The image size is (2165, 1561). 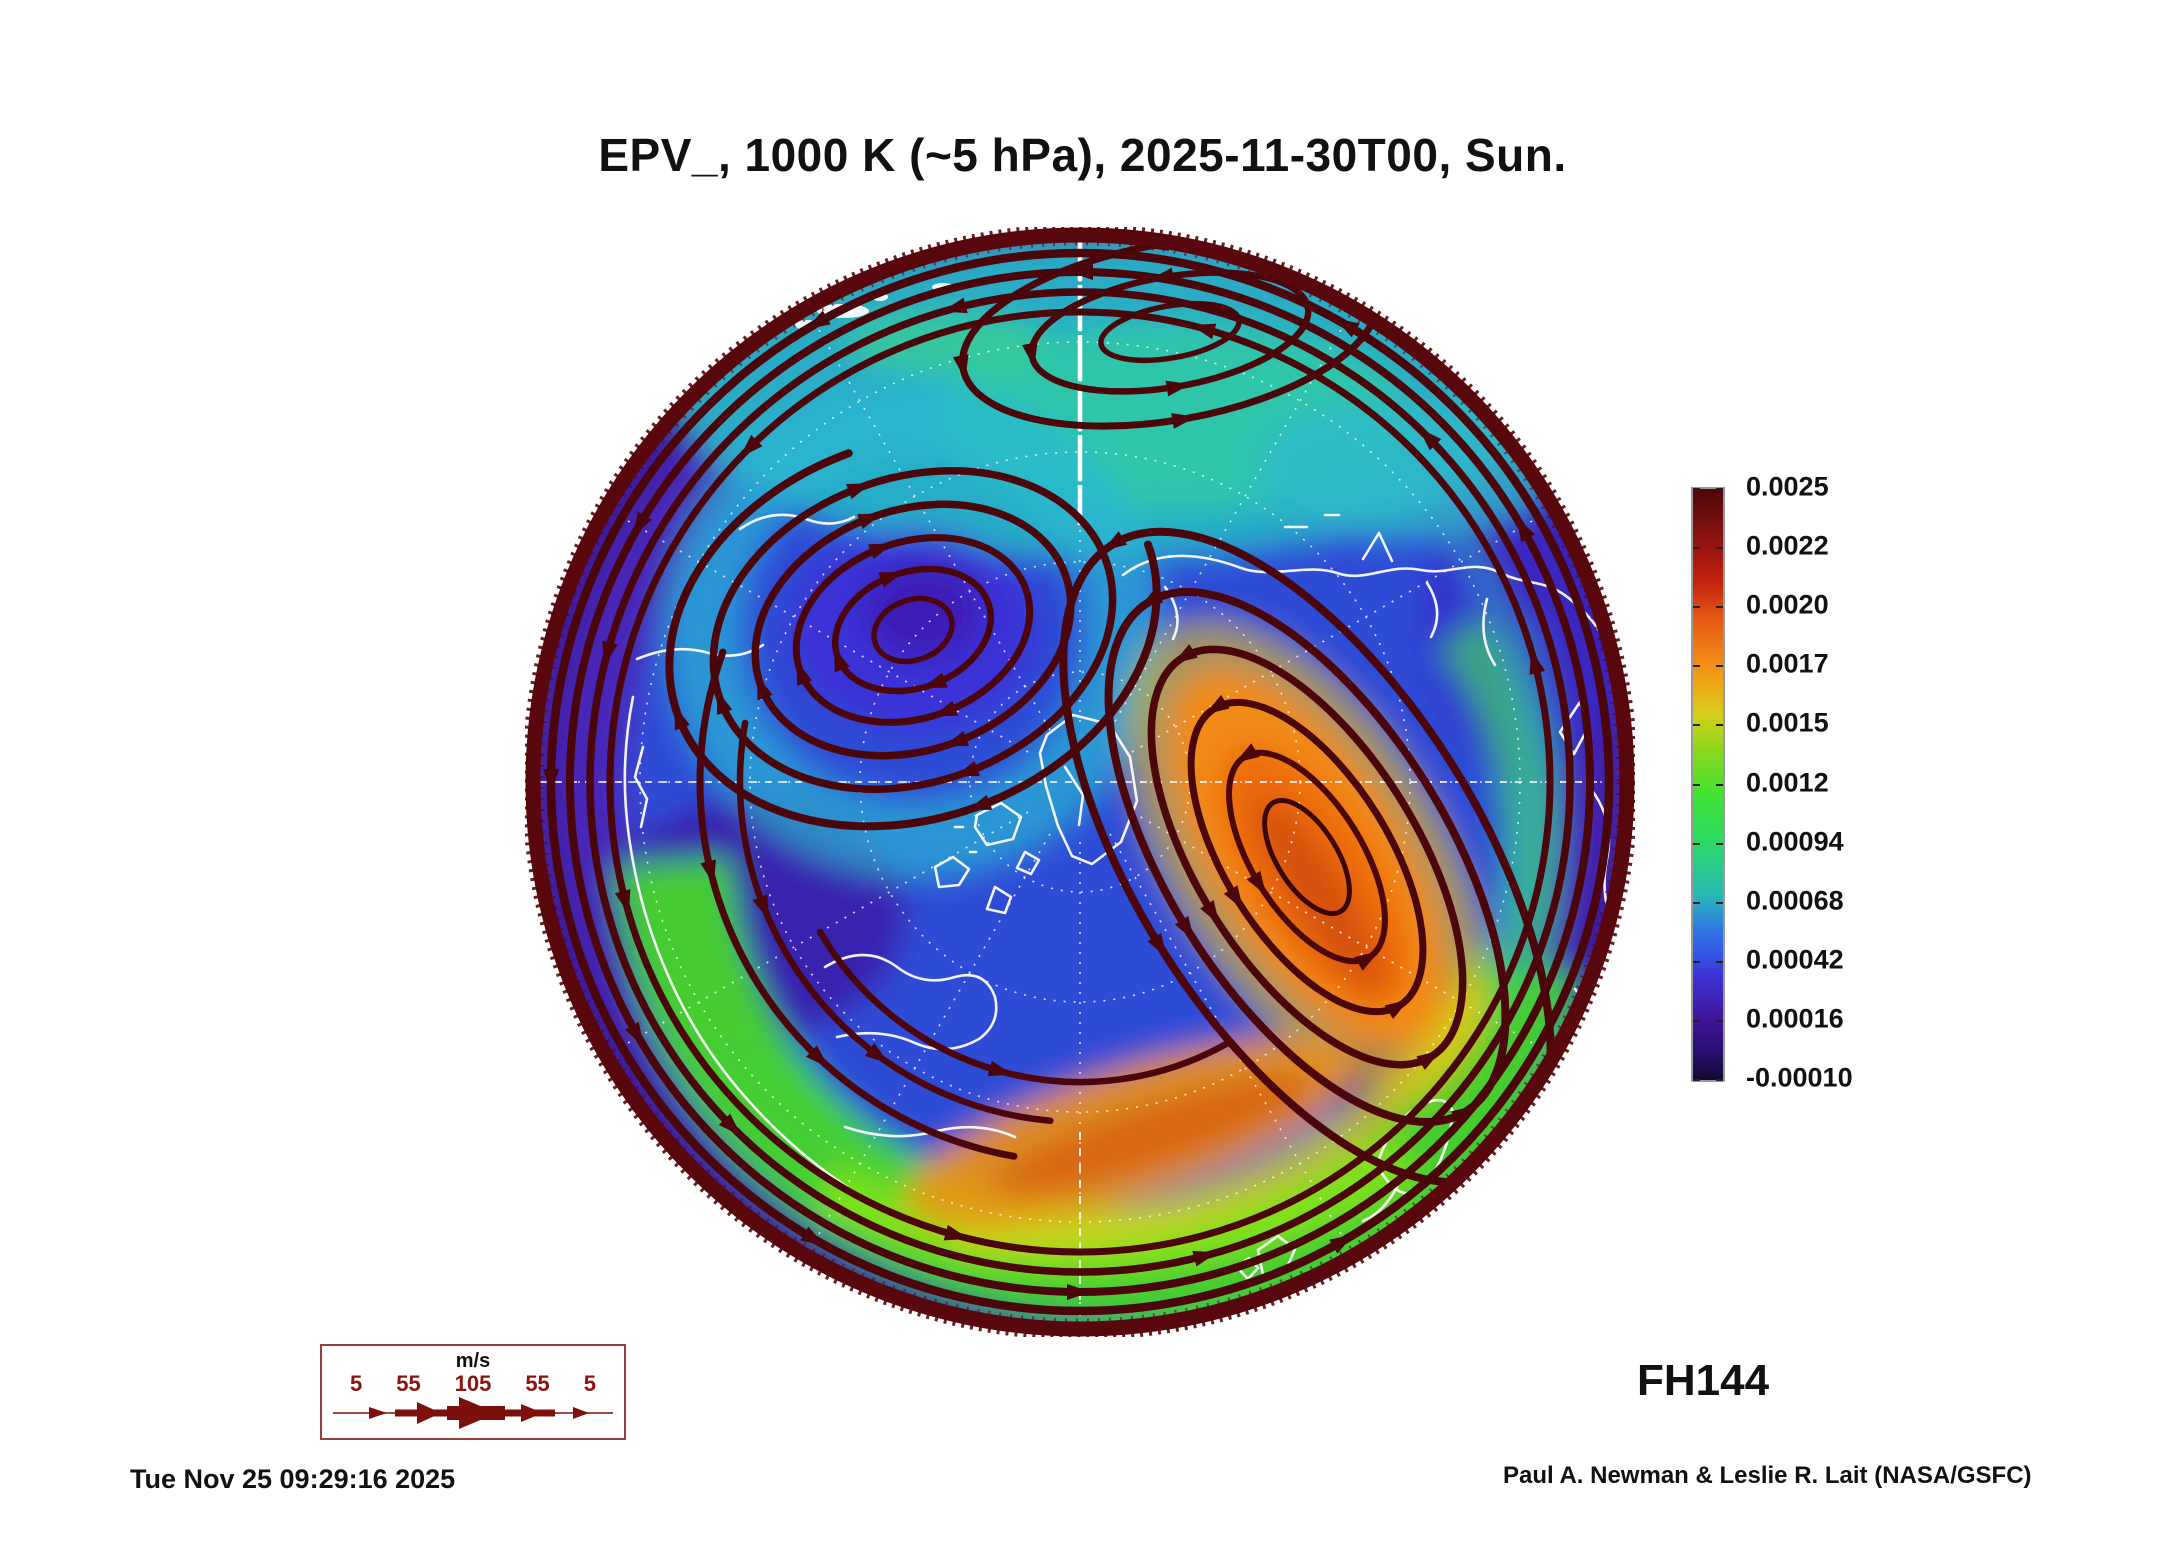 I want to click on wind-speed-legend: m/s 5 55 105 55 5, so click(x=473, y=1392).